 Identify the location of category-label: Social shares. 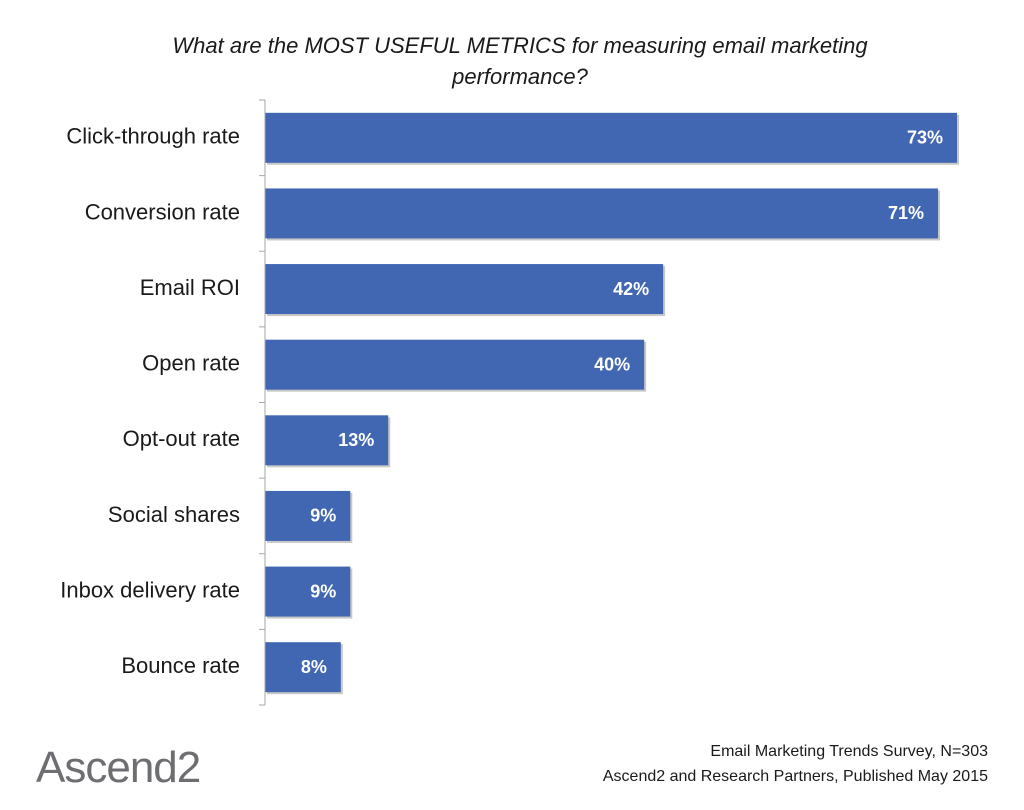
(174, 514).